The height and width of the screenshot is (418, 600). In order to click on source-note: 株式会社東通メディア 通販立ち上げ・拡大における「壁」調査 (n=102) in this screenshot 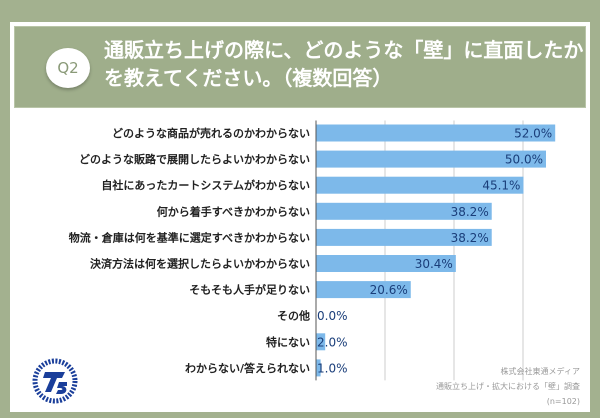, I will do `click(508, 386)`.